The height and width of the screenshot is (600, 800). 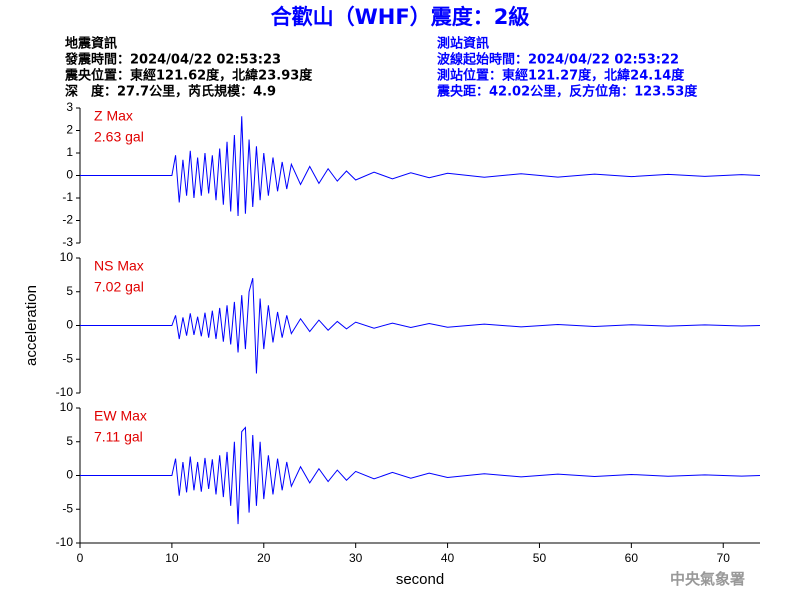 What do you see at coordinates (91, 44) in the screenshot?
I see `info-left: 地震資訊` at bounding box center [91, 44].